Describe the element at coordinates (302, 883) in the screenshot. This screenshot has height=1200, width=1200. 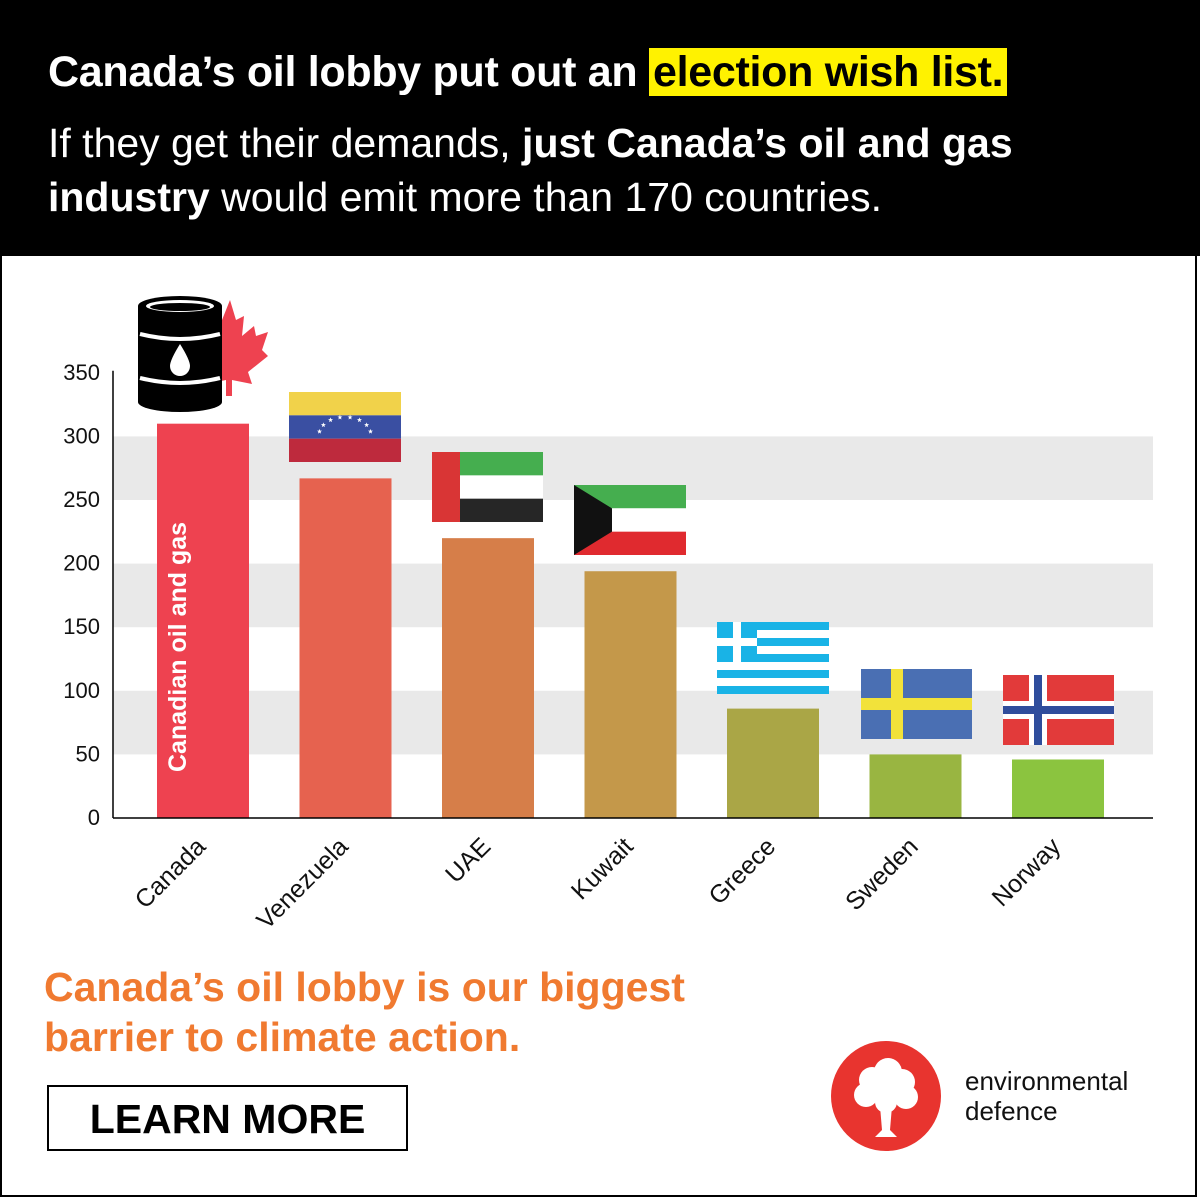
I see `x-tick-label: Venezuela` at that location.